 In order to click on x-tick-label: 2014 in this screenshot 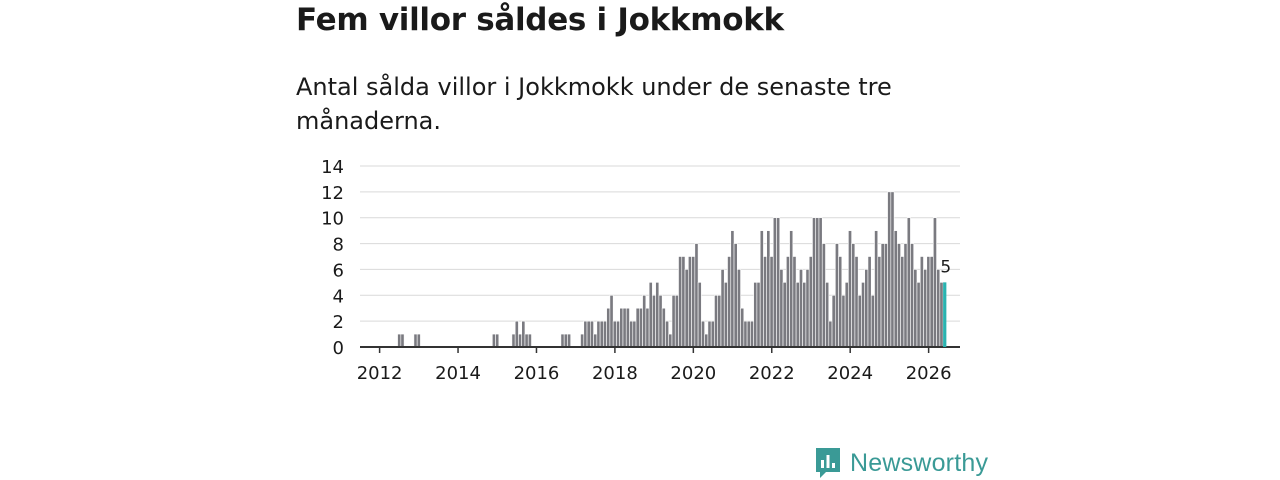, I will do `click(458, 373)`.